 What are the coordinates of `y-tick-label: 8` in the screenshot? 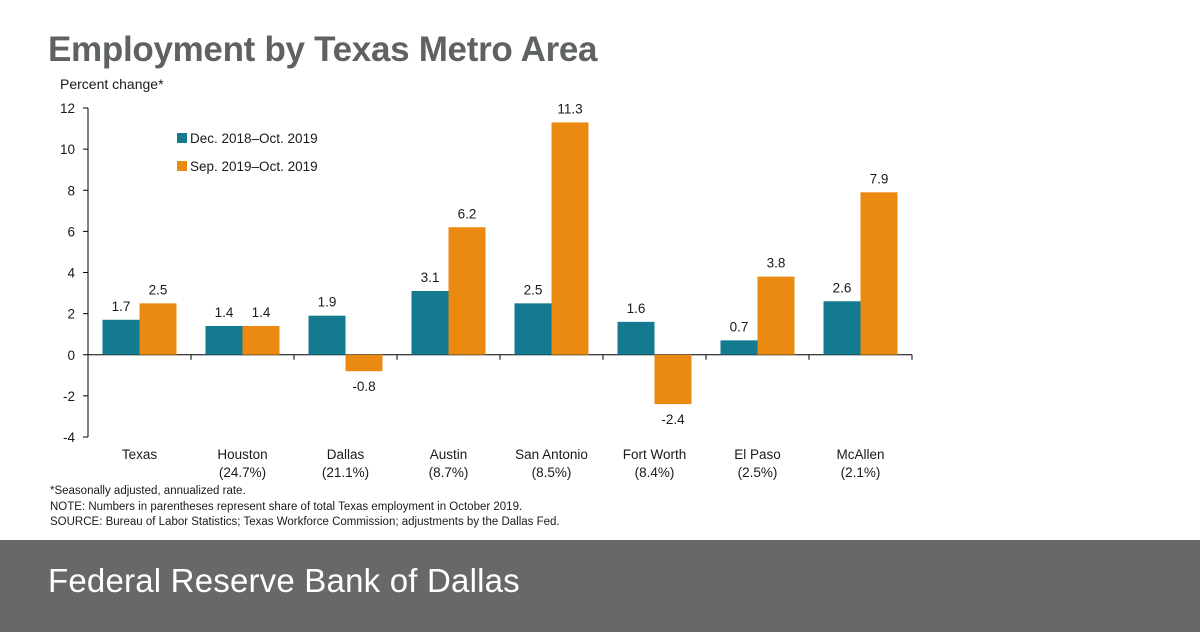 It's located at (71, 190).